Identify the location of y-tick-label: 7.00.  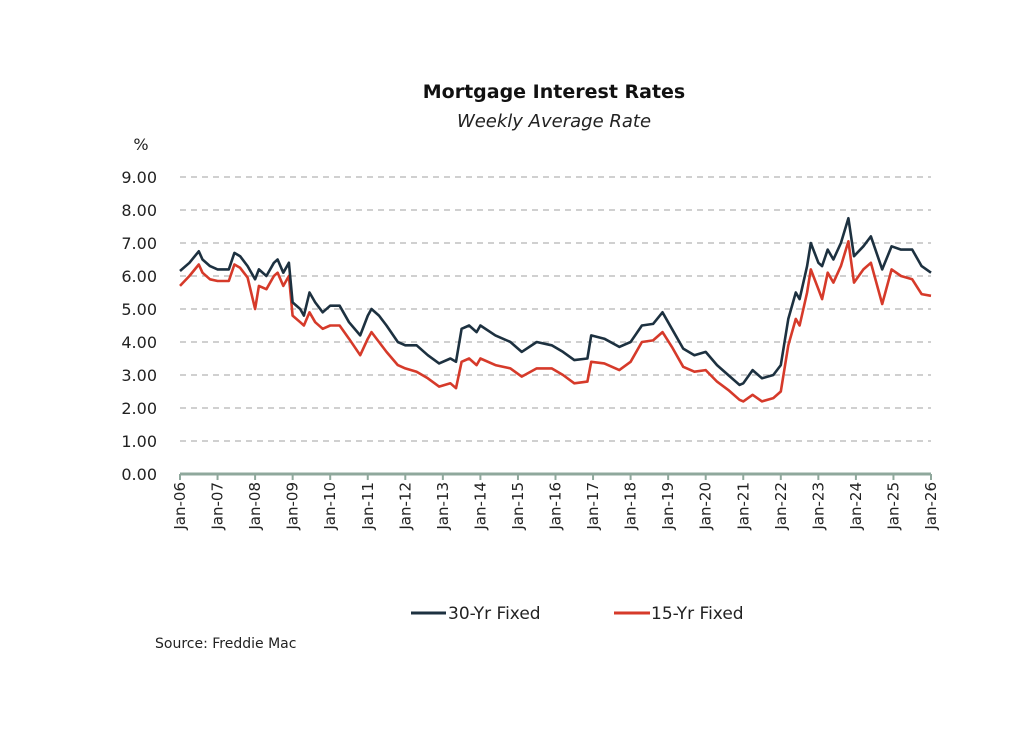
(139, 243).